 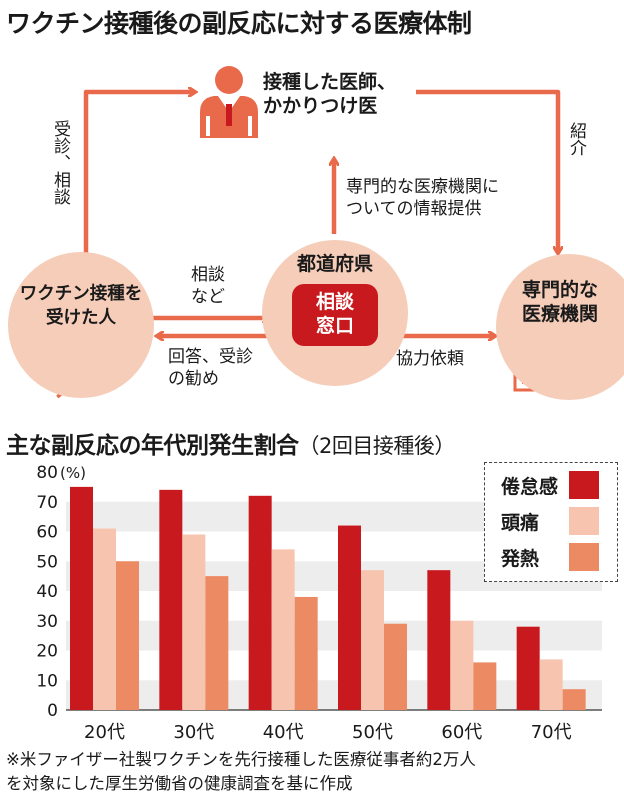 I want to click on diagram-title: ワクチン接種後の副反応に対する医療体制, so click(x=239, y=23).